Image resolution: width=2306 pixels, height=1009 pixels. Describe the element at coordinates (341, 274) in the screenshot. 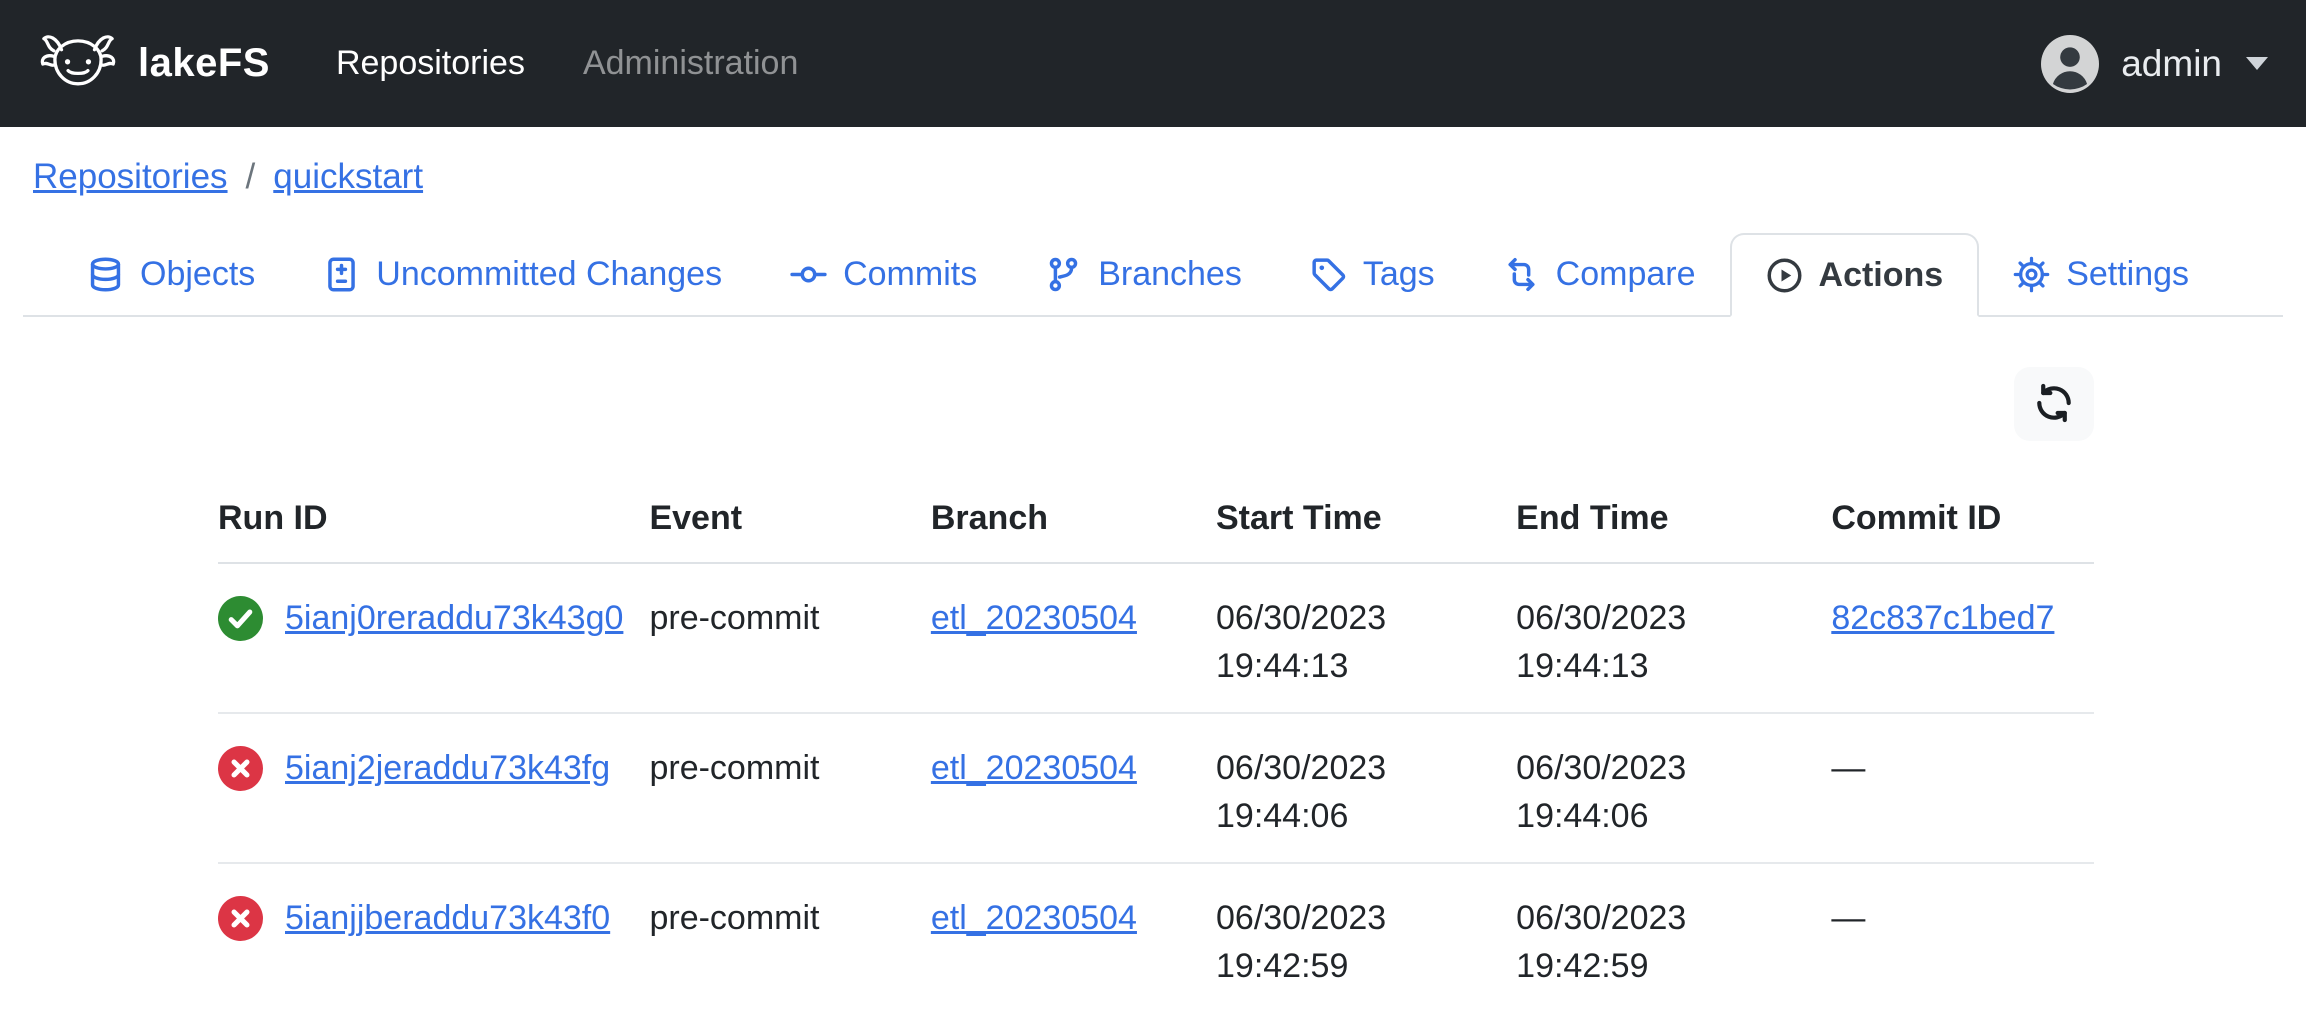

I see `file-diff-icon` at that location.